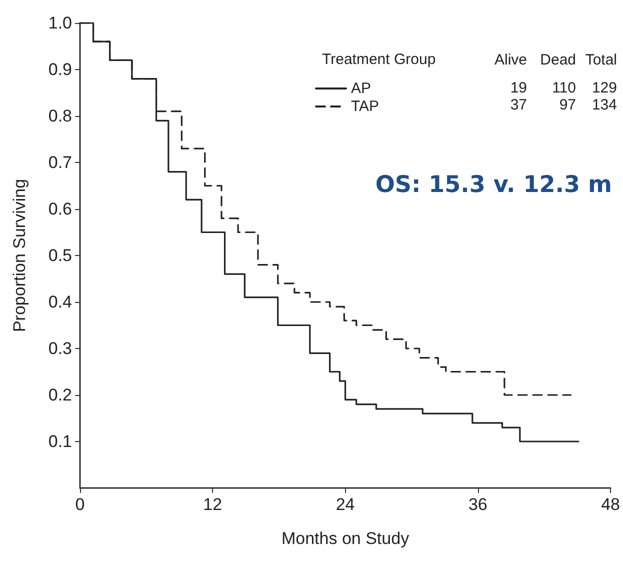  I want to click on y-tick-label: 0.9, so click(60, 69).